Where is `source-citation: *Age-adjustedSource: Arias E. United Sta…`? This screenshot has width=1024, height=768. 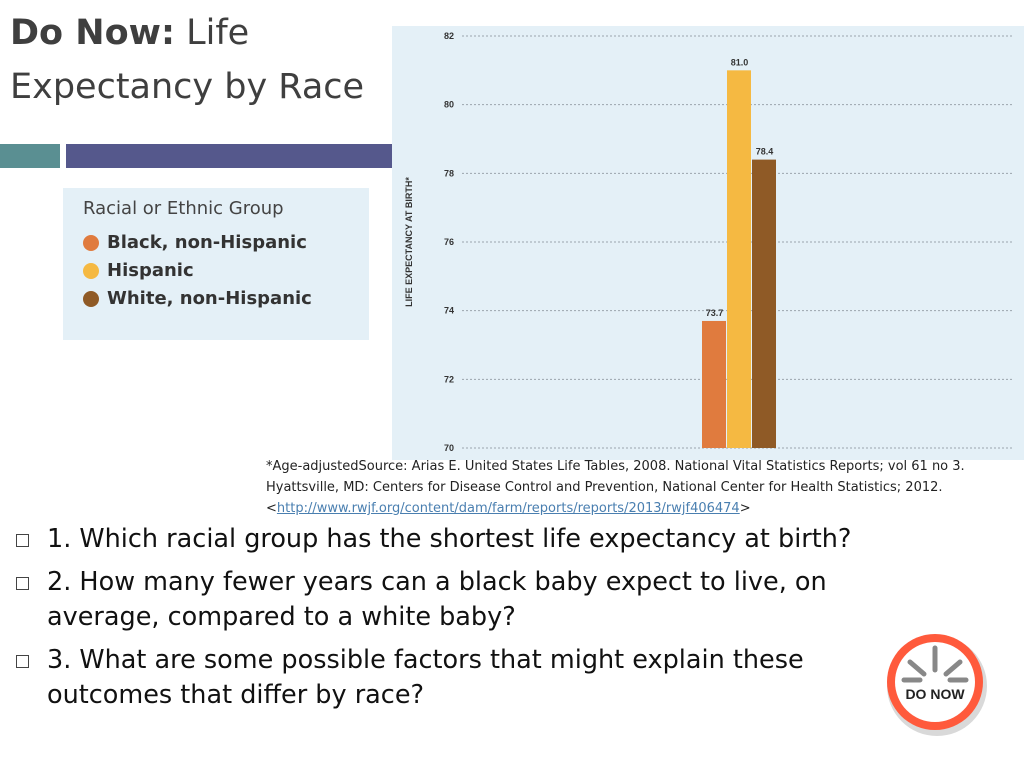
source-citation: *Age-adjustedSource: Arias E. United Sta… is located at coordinates (640, 487).